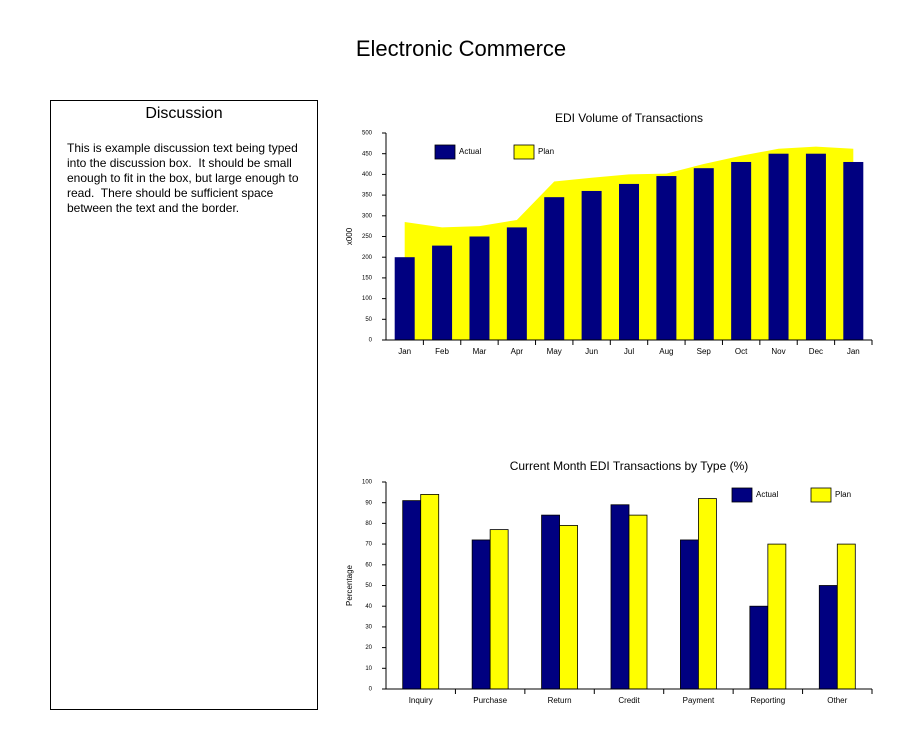  I want to click on y-axis-label: x000, so click(349, 236).